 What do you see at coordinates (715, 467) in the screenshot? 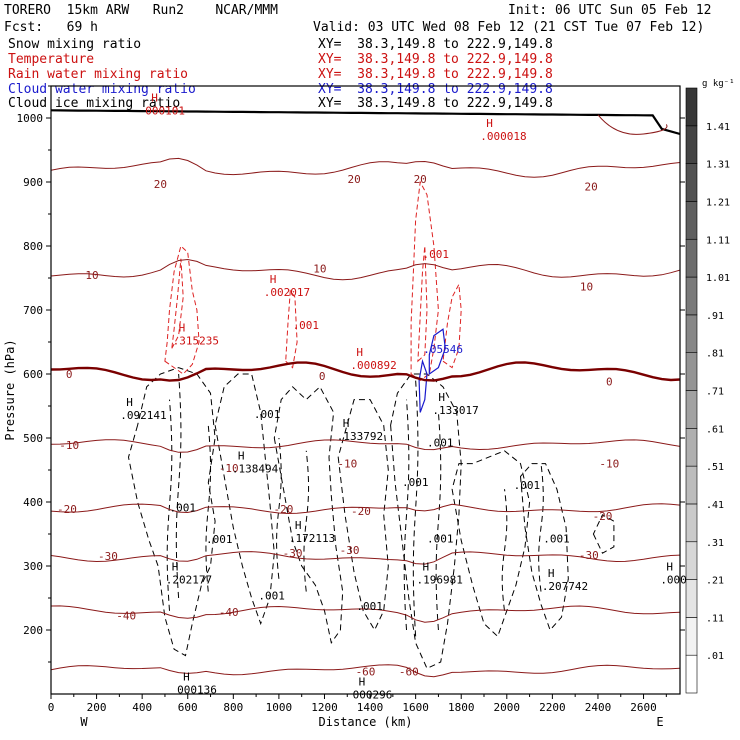
I see `colorbar-tick-label: .51` at bounding box center [715, 467].